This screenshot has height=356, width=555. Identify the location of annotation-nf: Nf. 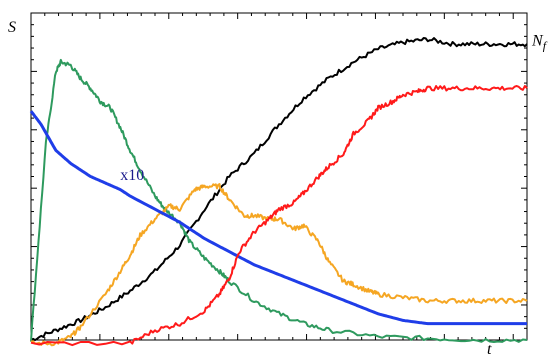
(539, 43).